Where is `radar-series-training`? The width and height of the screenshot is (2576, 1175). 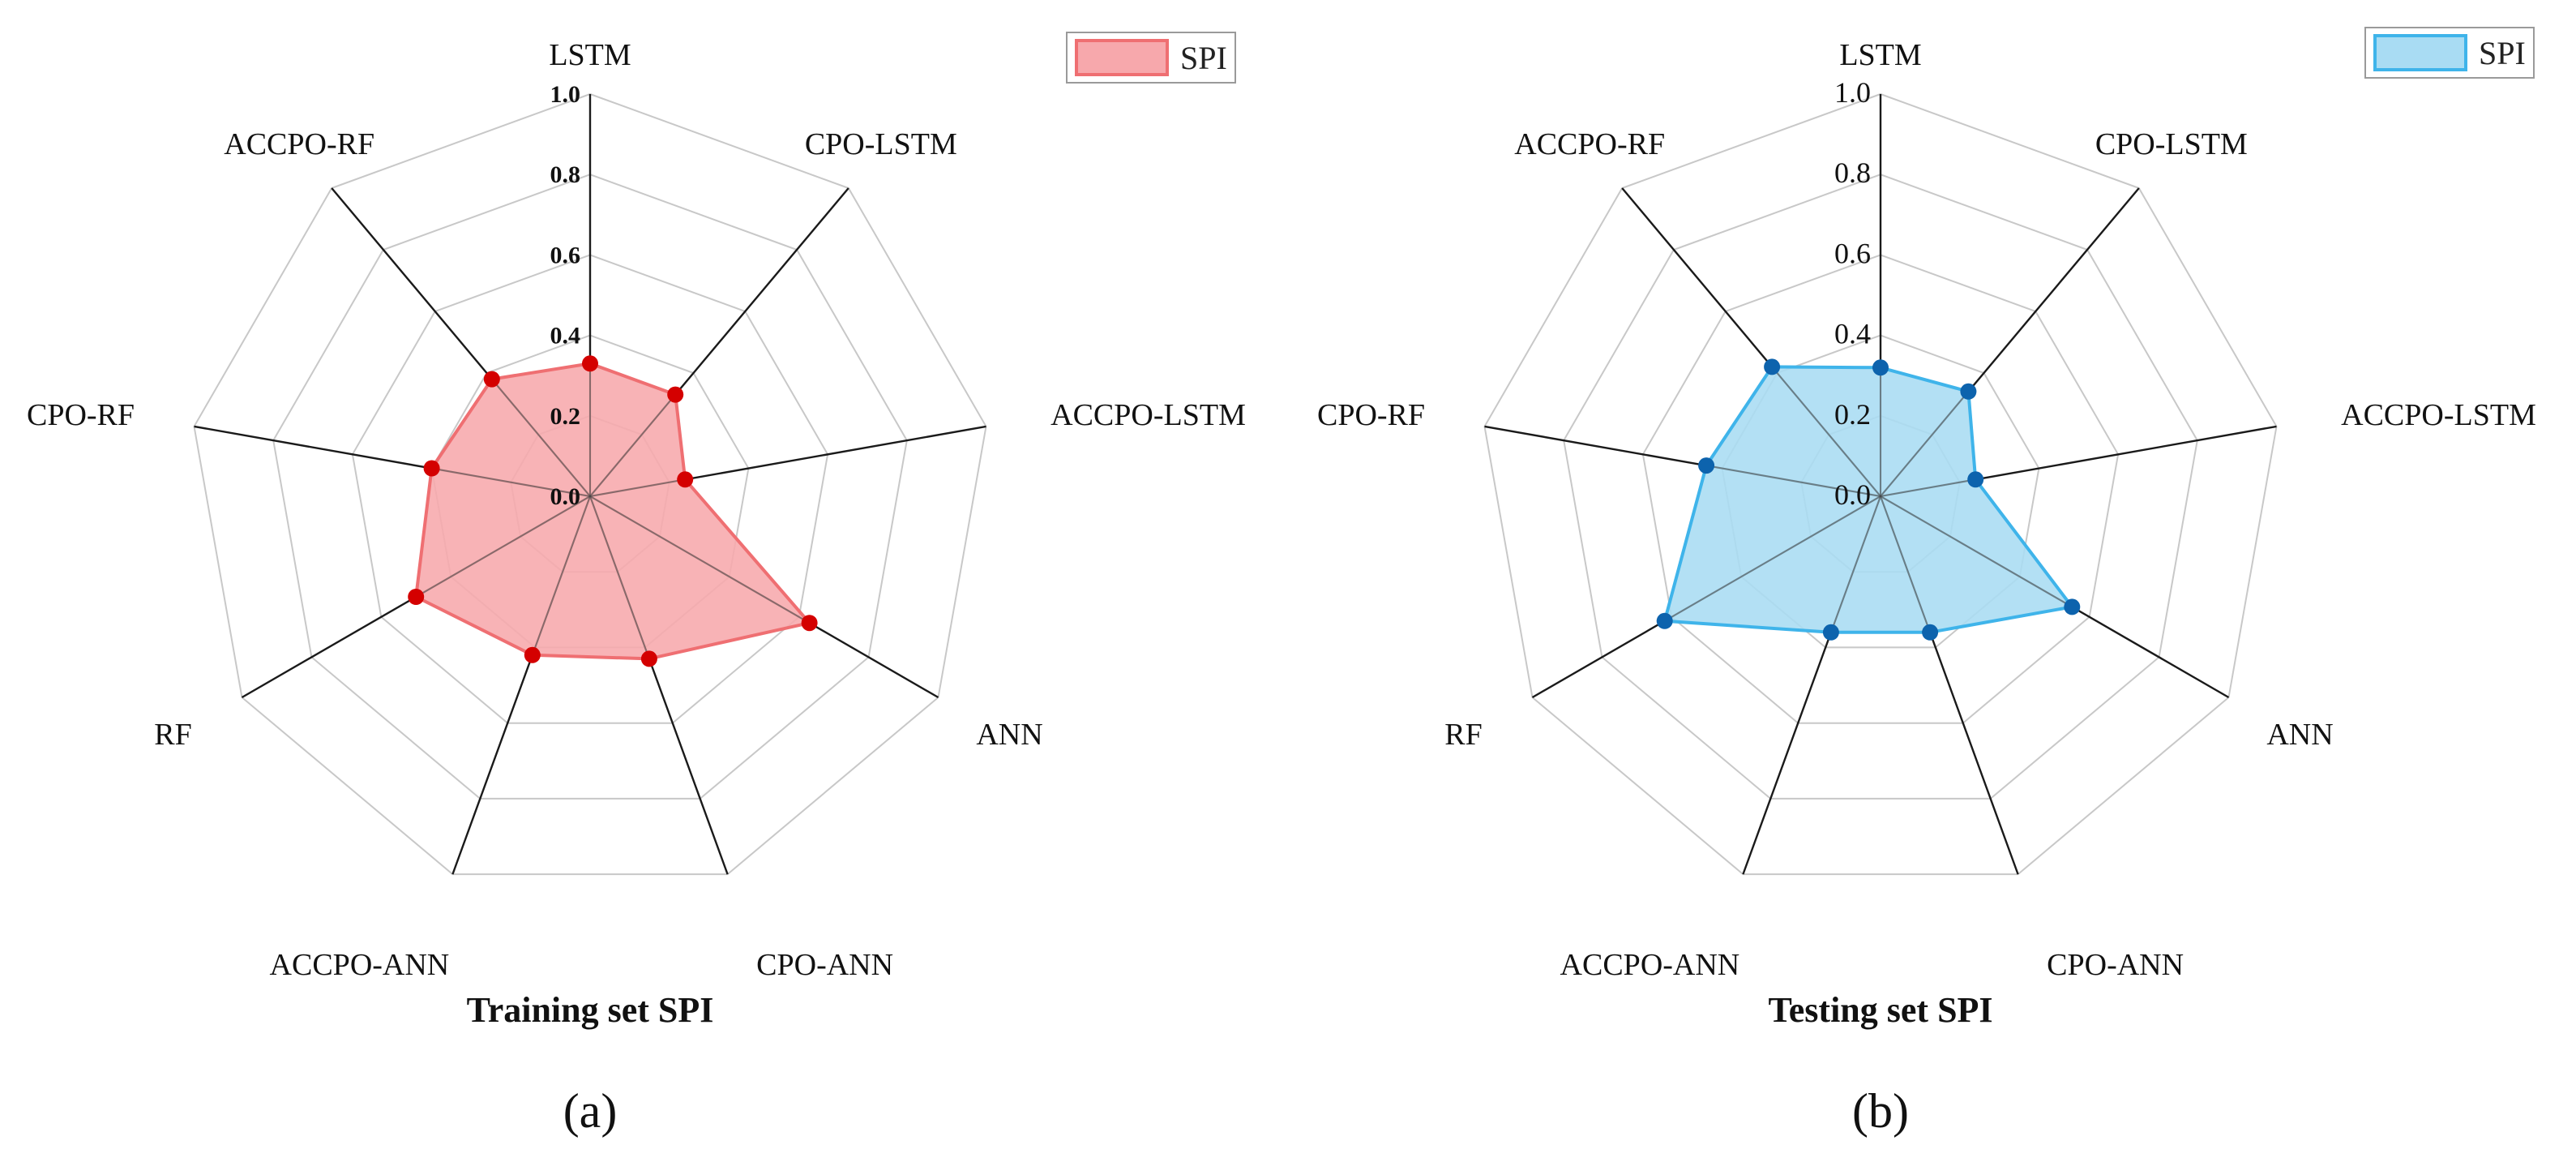
radar-series-training is located at coordinates (613, 511).